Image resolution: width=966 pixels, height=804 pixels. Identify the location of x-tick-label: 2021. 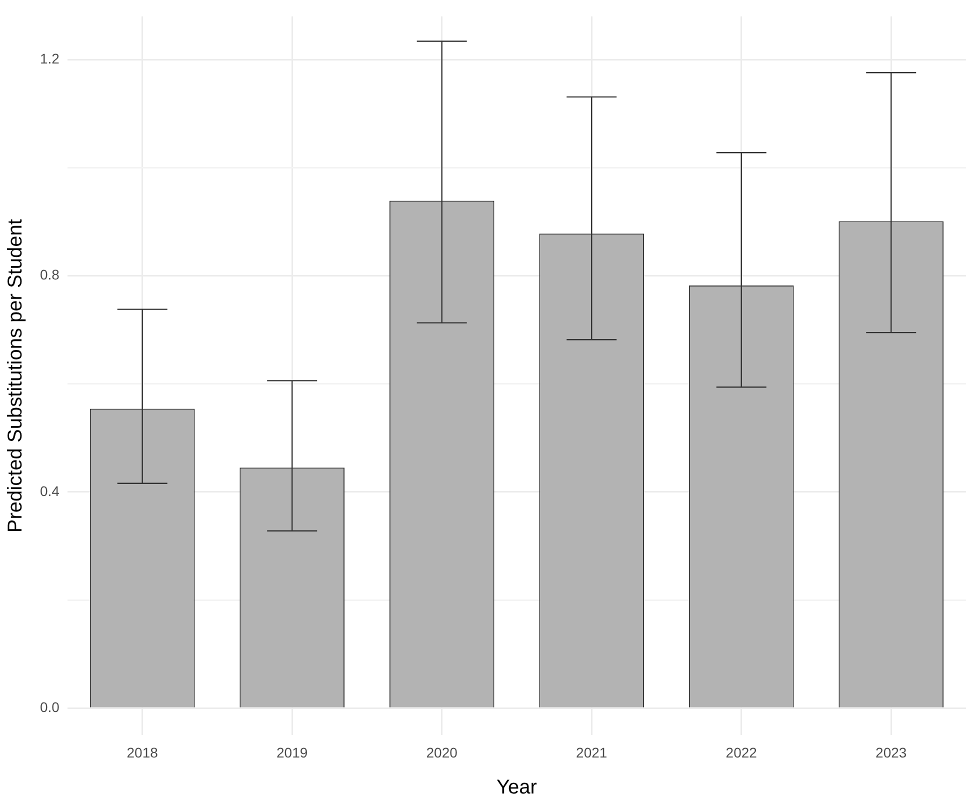
(592, 752).